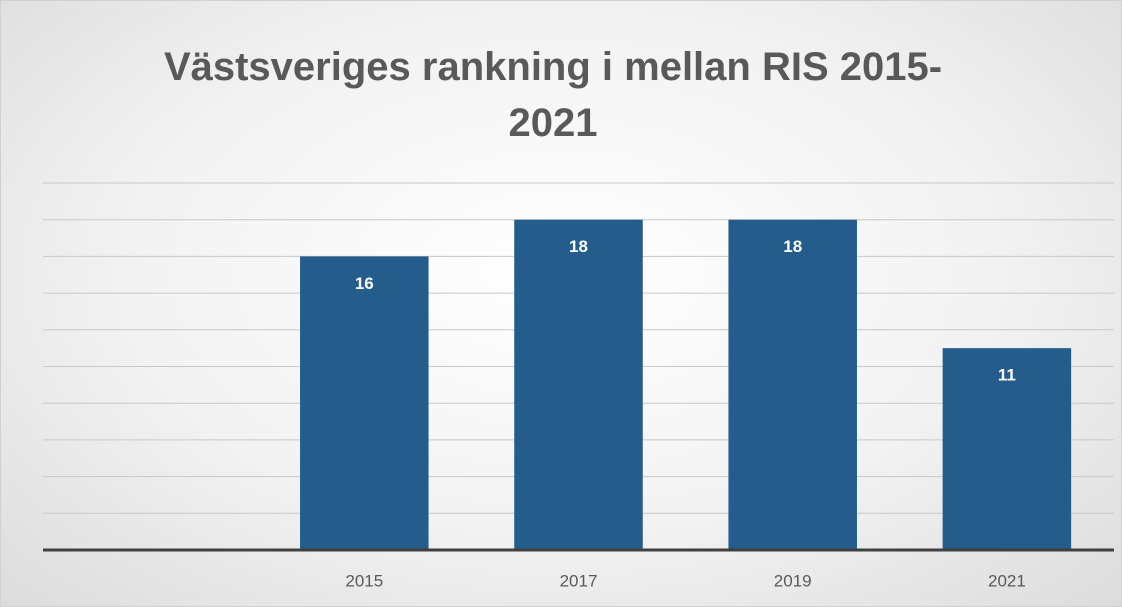 Image resolution: width=1122 pixels, height=607 pixels. What do you see at coordinates (1007, 375) in the screenshot?
I see `data-label: 11` at bounding box center [1007, 375].